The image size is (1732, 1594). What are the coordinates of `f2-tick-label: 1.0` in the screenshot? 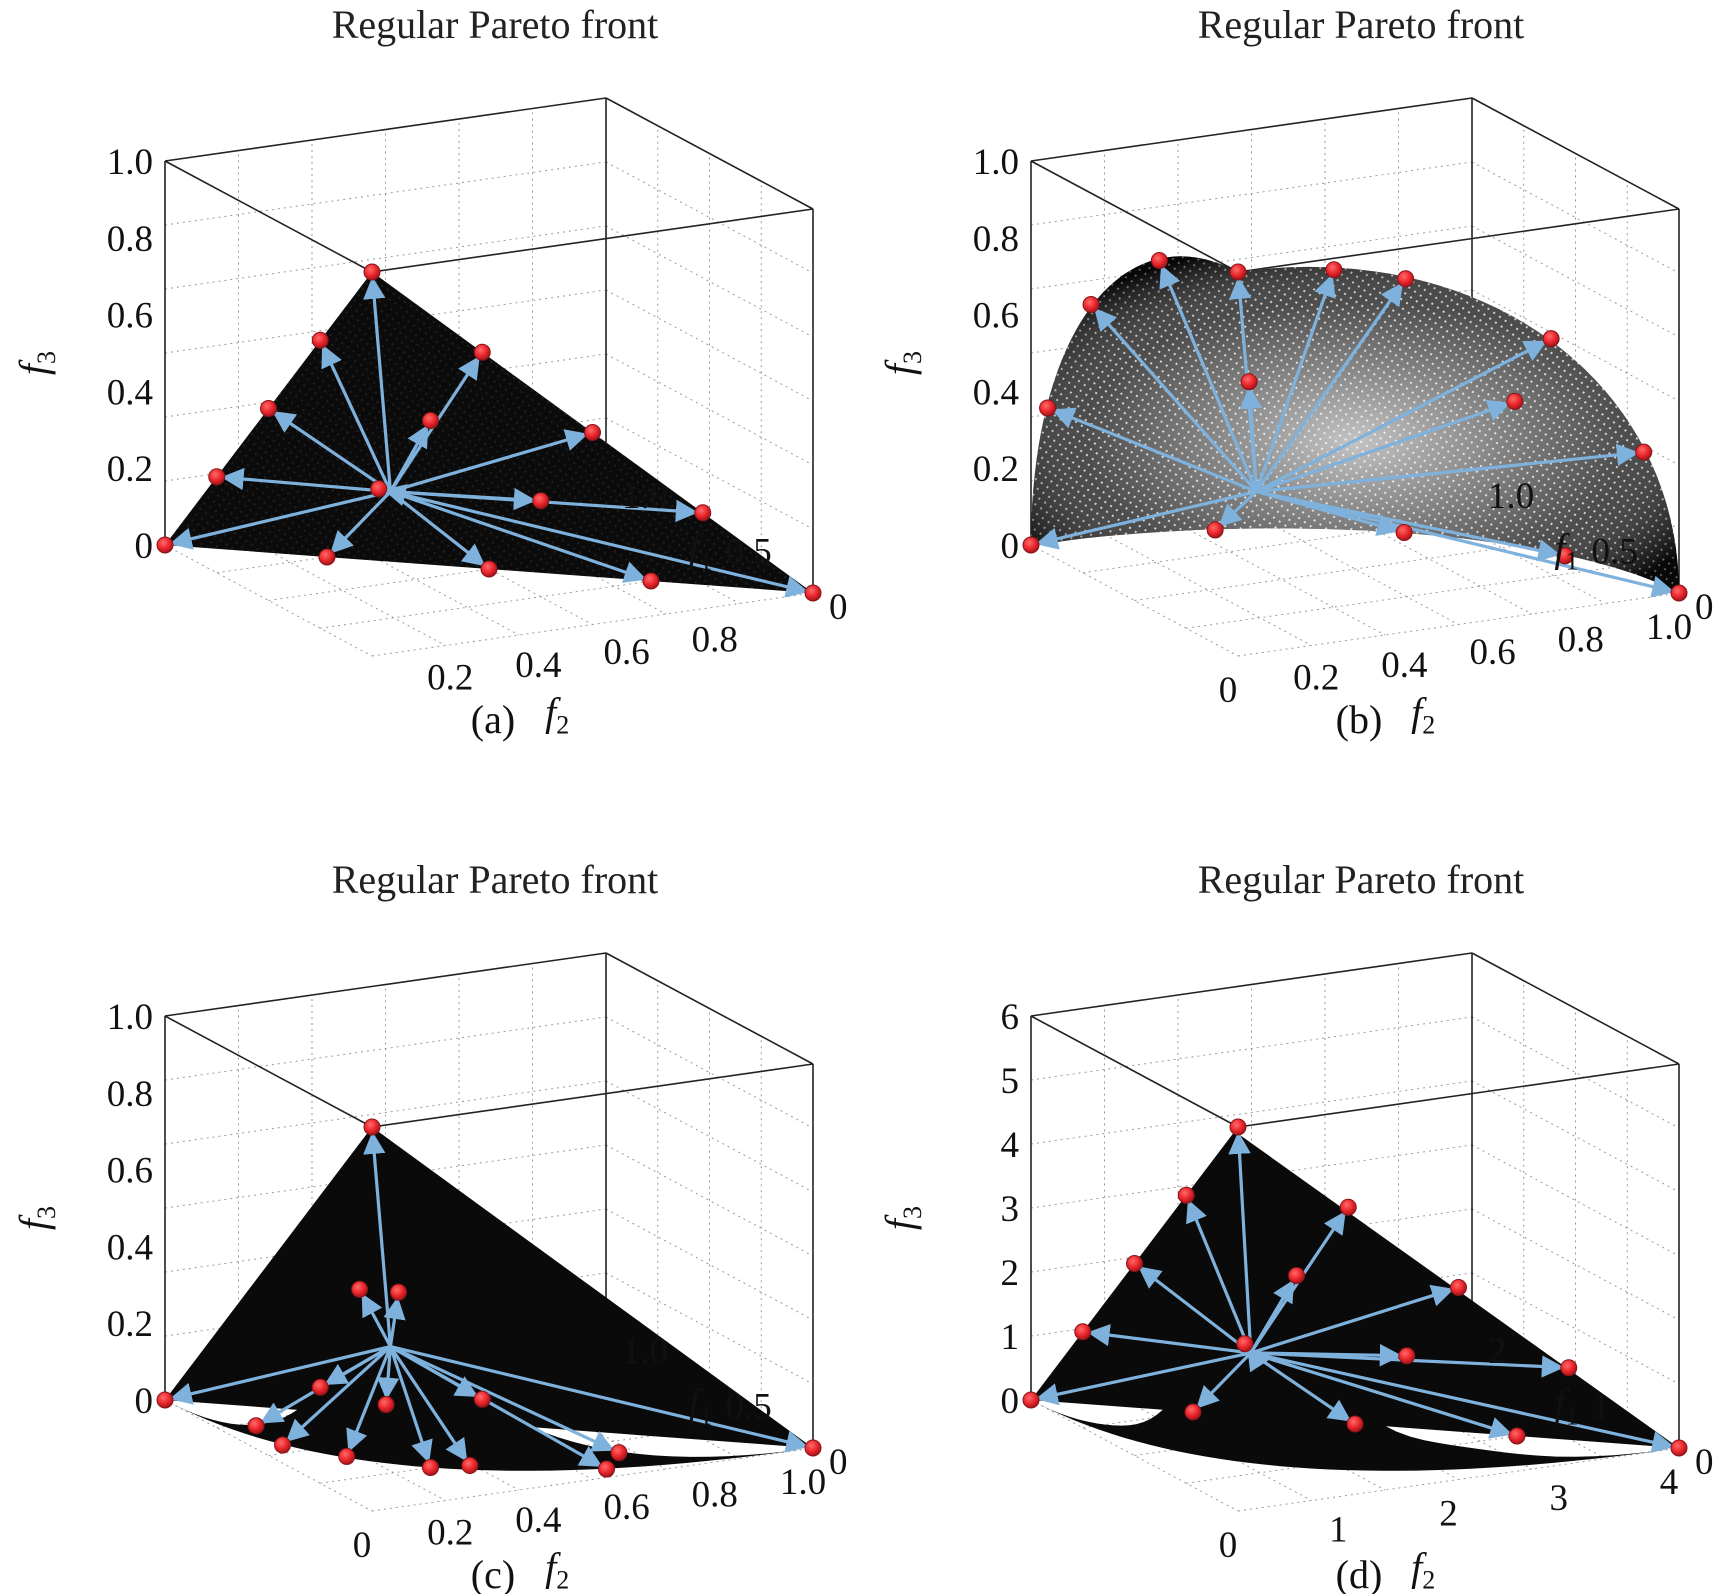 It's located at (803, 1482).